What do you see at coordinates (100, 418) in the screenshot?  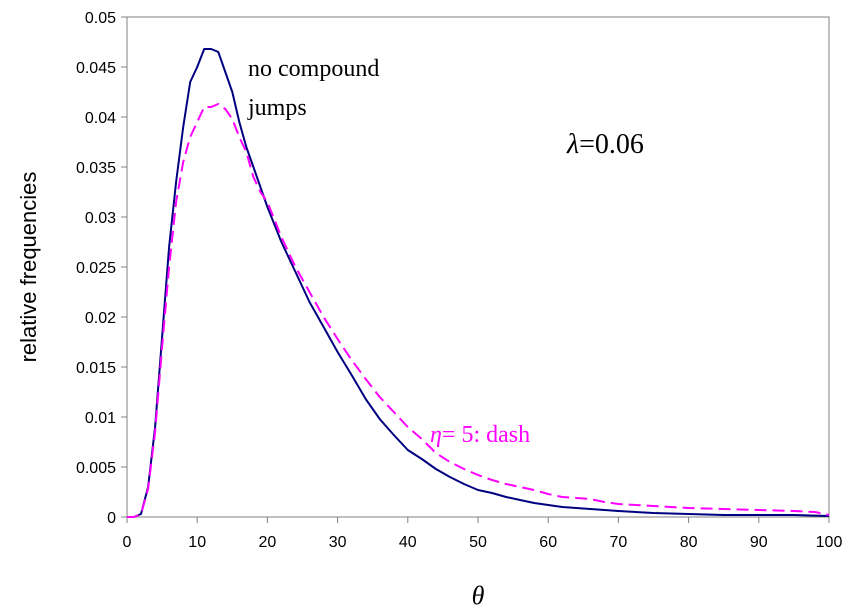 I see `y-tick-label: 0.01` at bounding box center [100, 418].